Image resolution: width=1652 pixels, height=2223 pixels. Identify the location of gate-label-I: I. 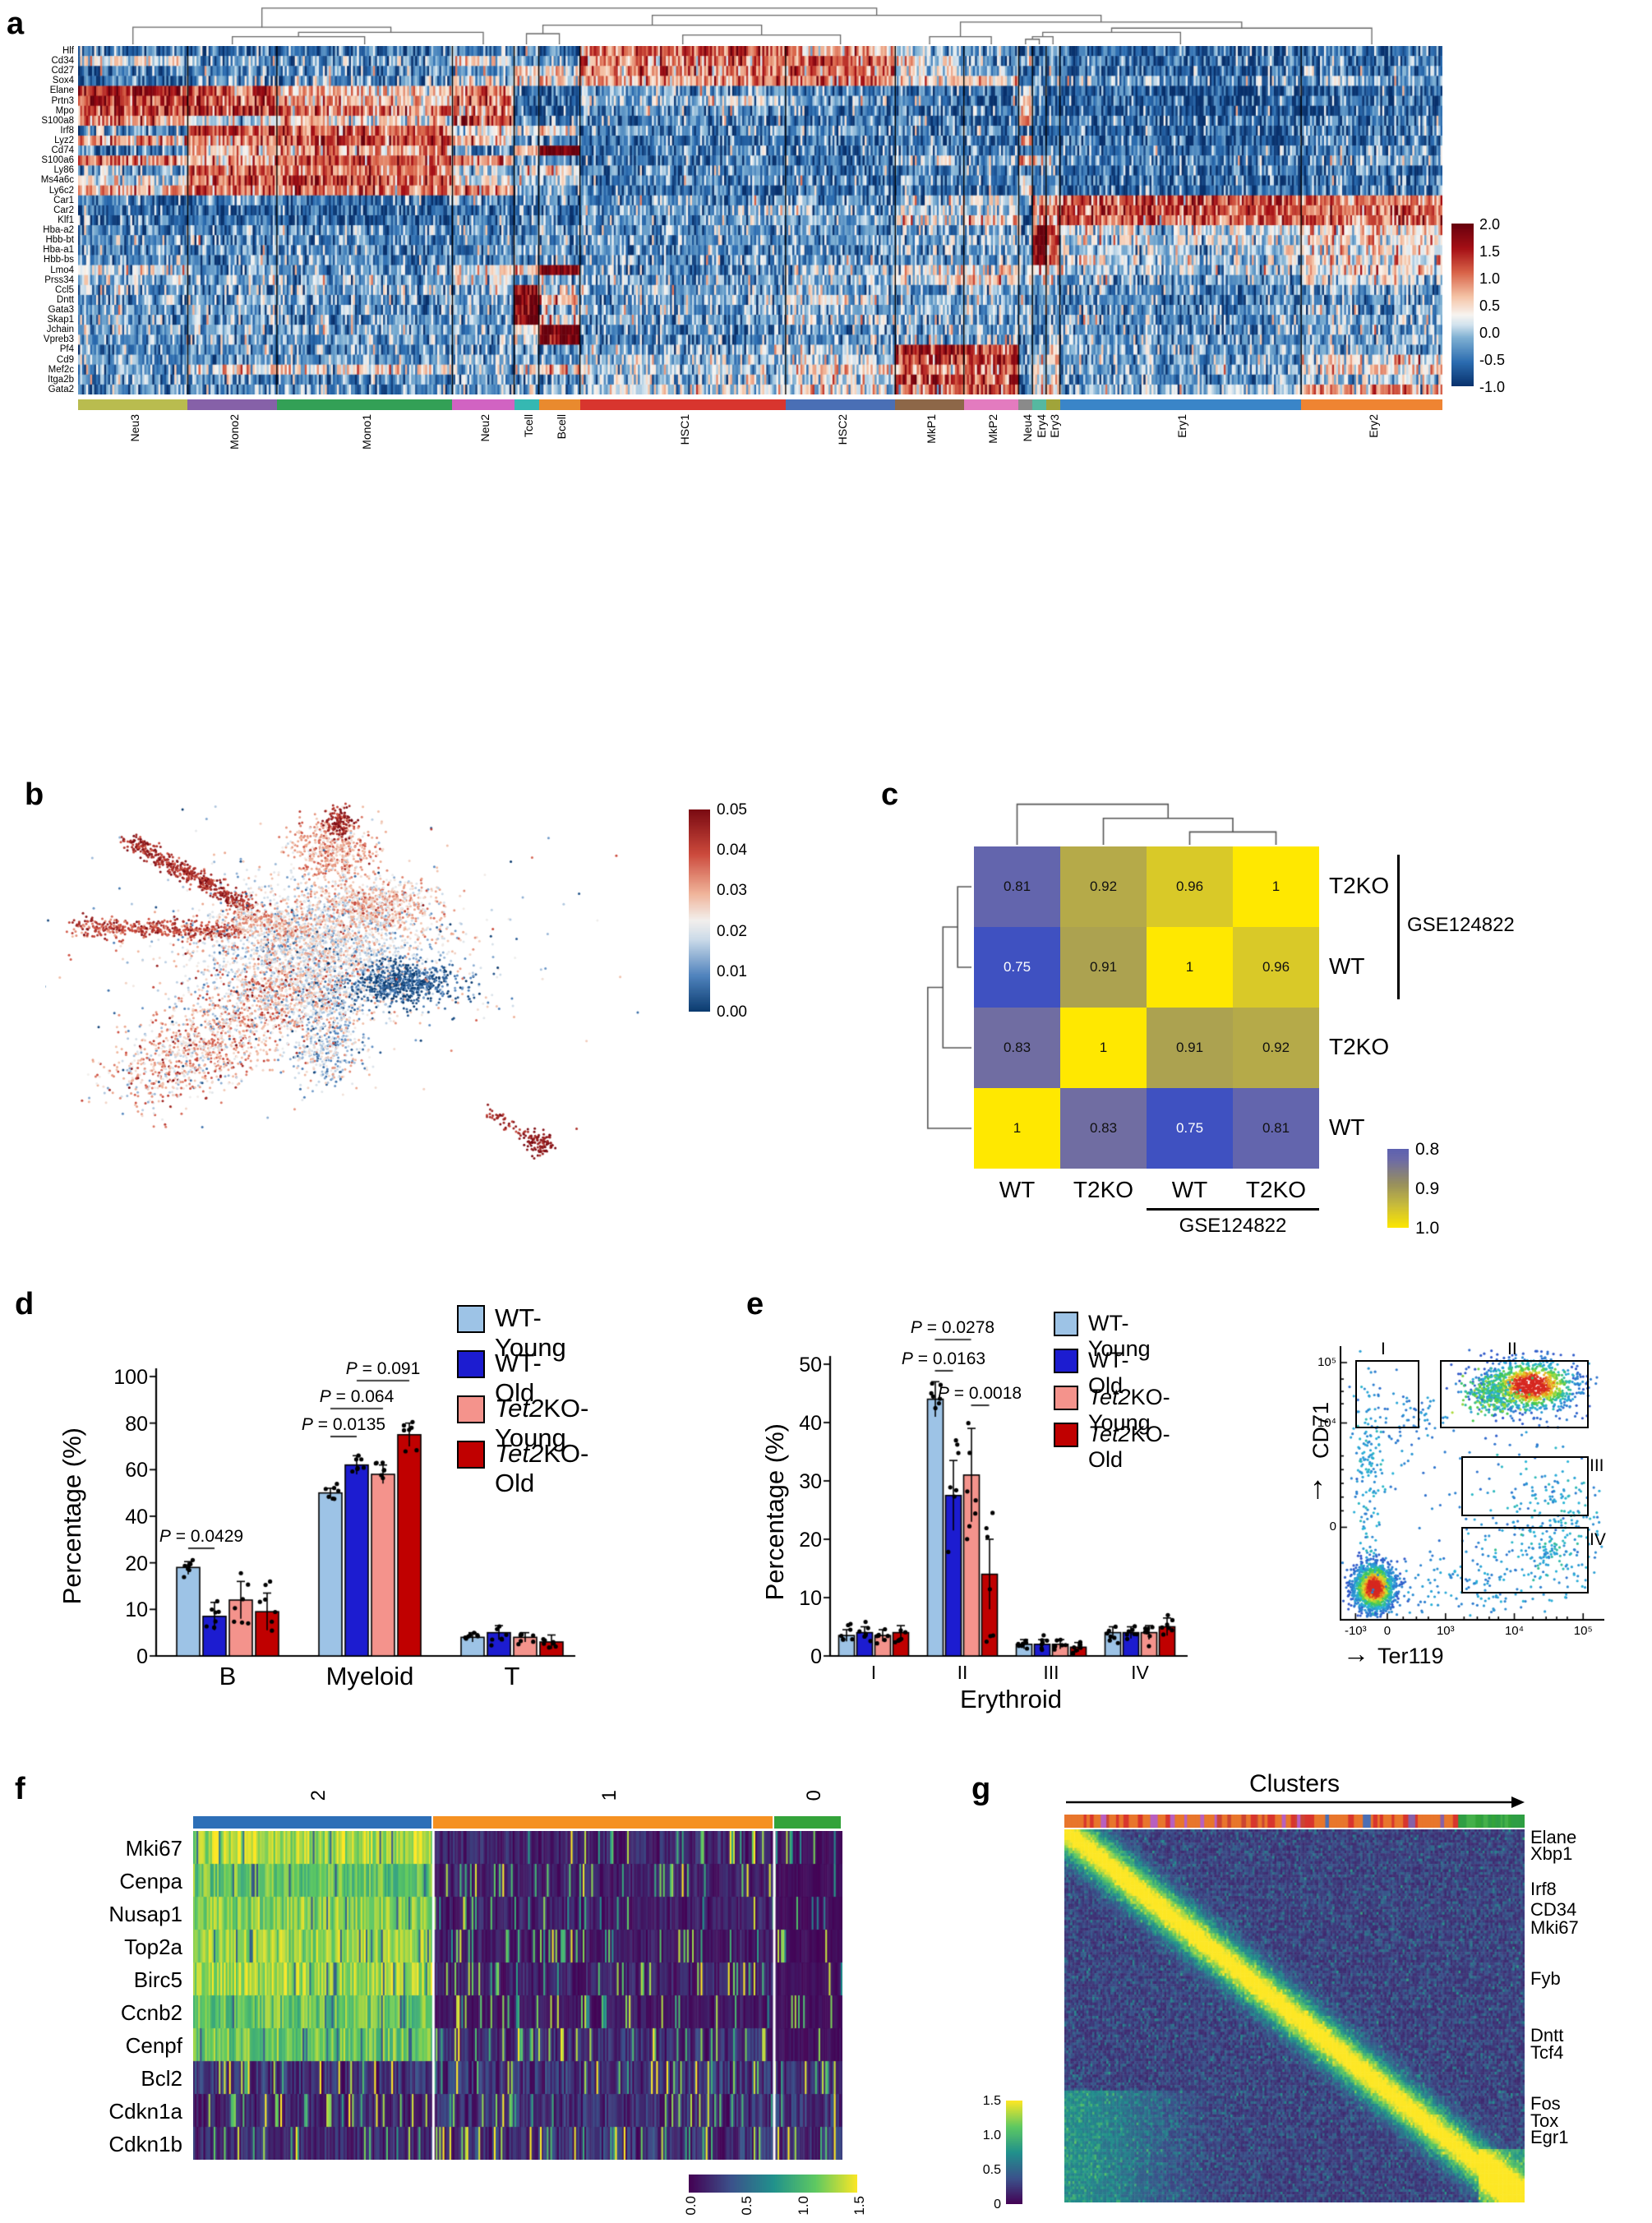
(1383, 1349).